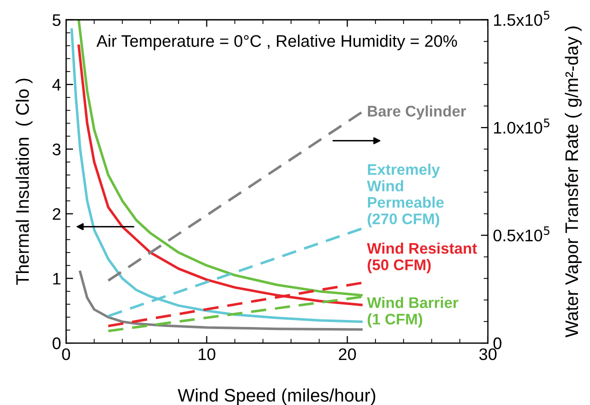 This screenshot has height=405, width=590. Describe the element at coordinates (417, 112) in the screenshot. I see `series-label: Bare Cylinder` at that location.